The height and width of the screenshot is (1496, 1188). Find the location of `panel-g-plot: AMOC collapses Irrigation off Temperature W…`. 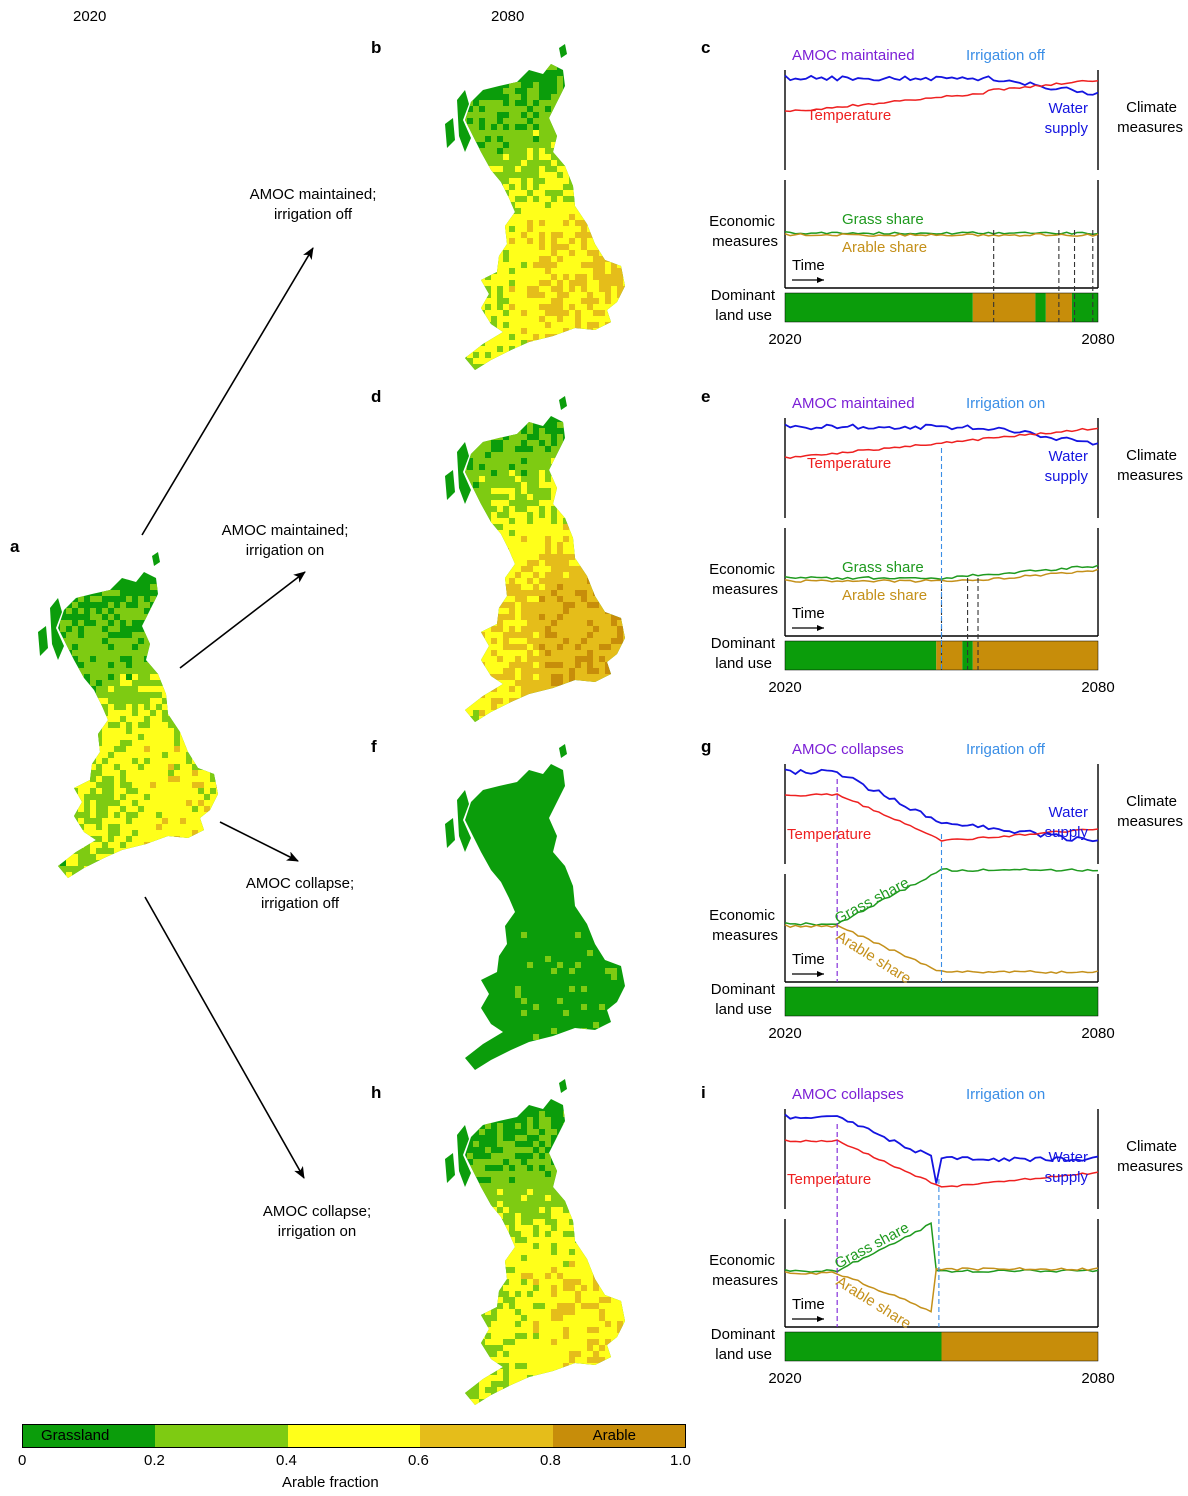

panel-g-plot: AMOC collapses Irrigation off Temperature W… is located at coordinates (946, 891).